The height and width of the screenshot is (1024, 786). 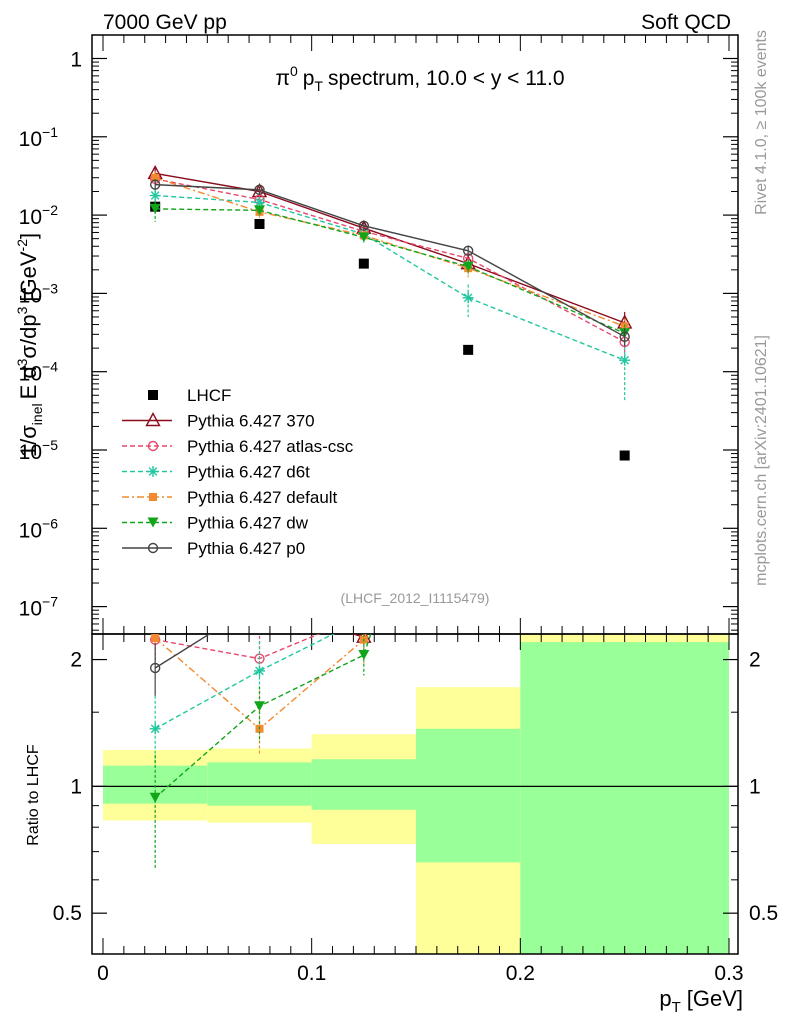 I want to click on y-tick-exponent: −1, so click(x=50, y=132).